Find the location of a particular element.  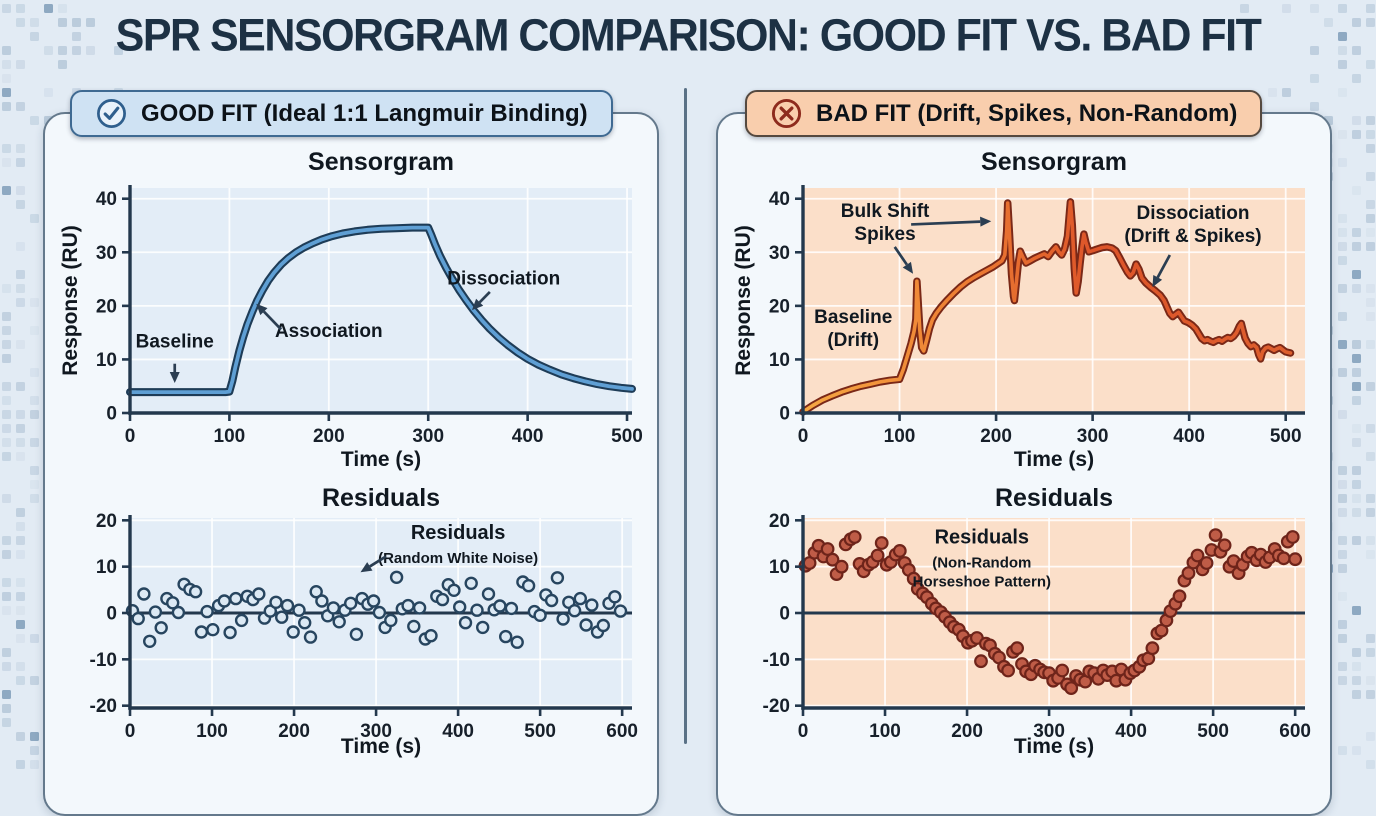

svg-text: 10 is located at coordinates (106, 360).